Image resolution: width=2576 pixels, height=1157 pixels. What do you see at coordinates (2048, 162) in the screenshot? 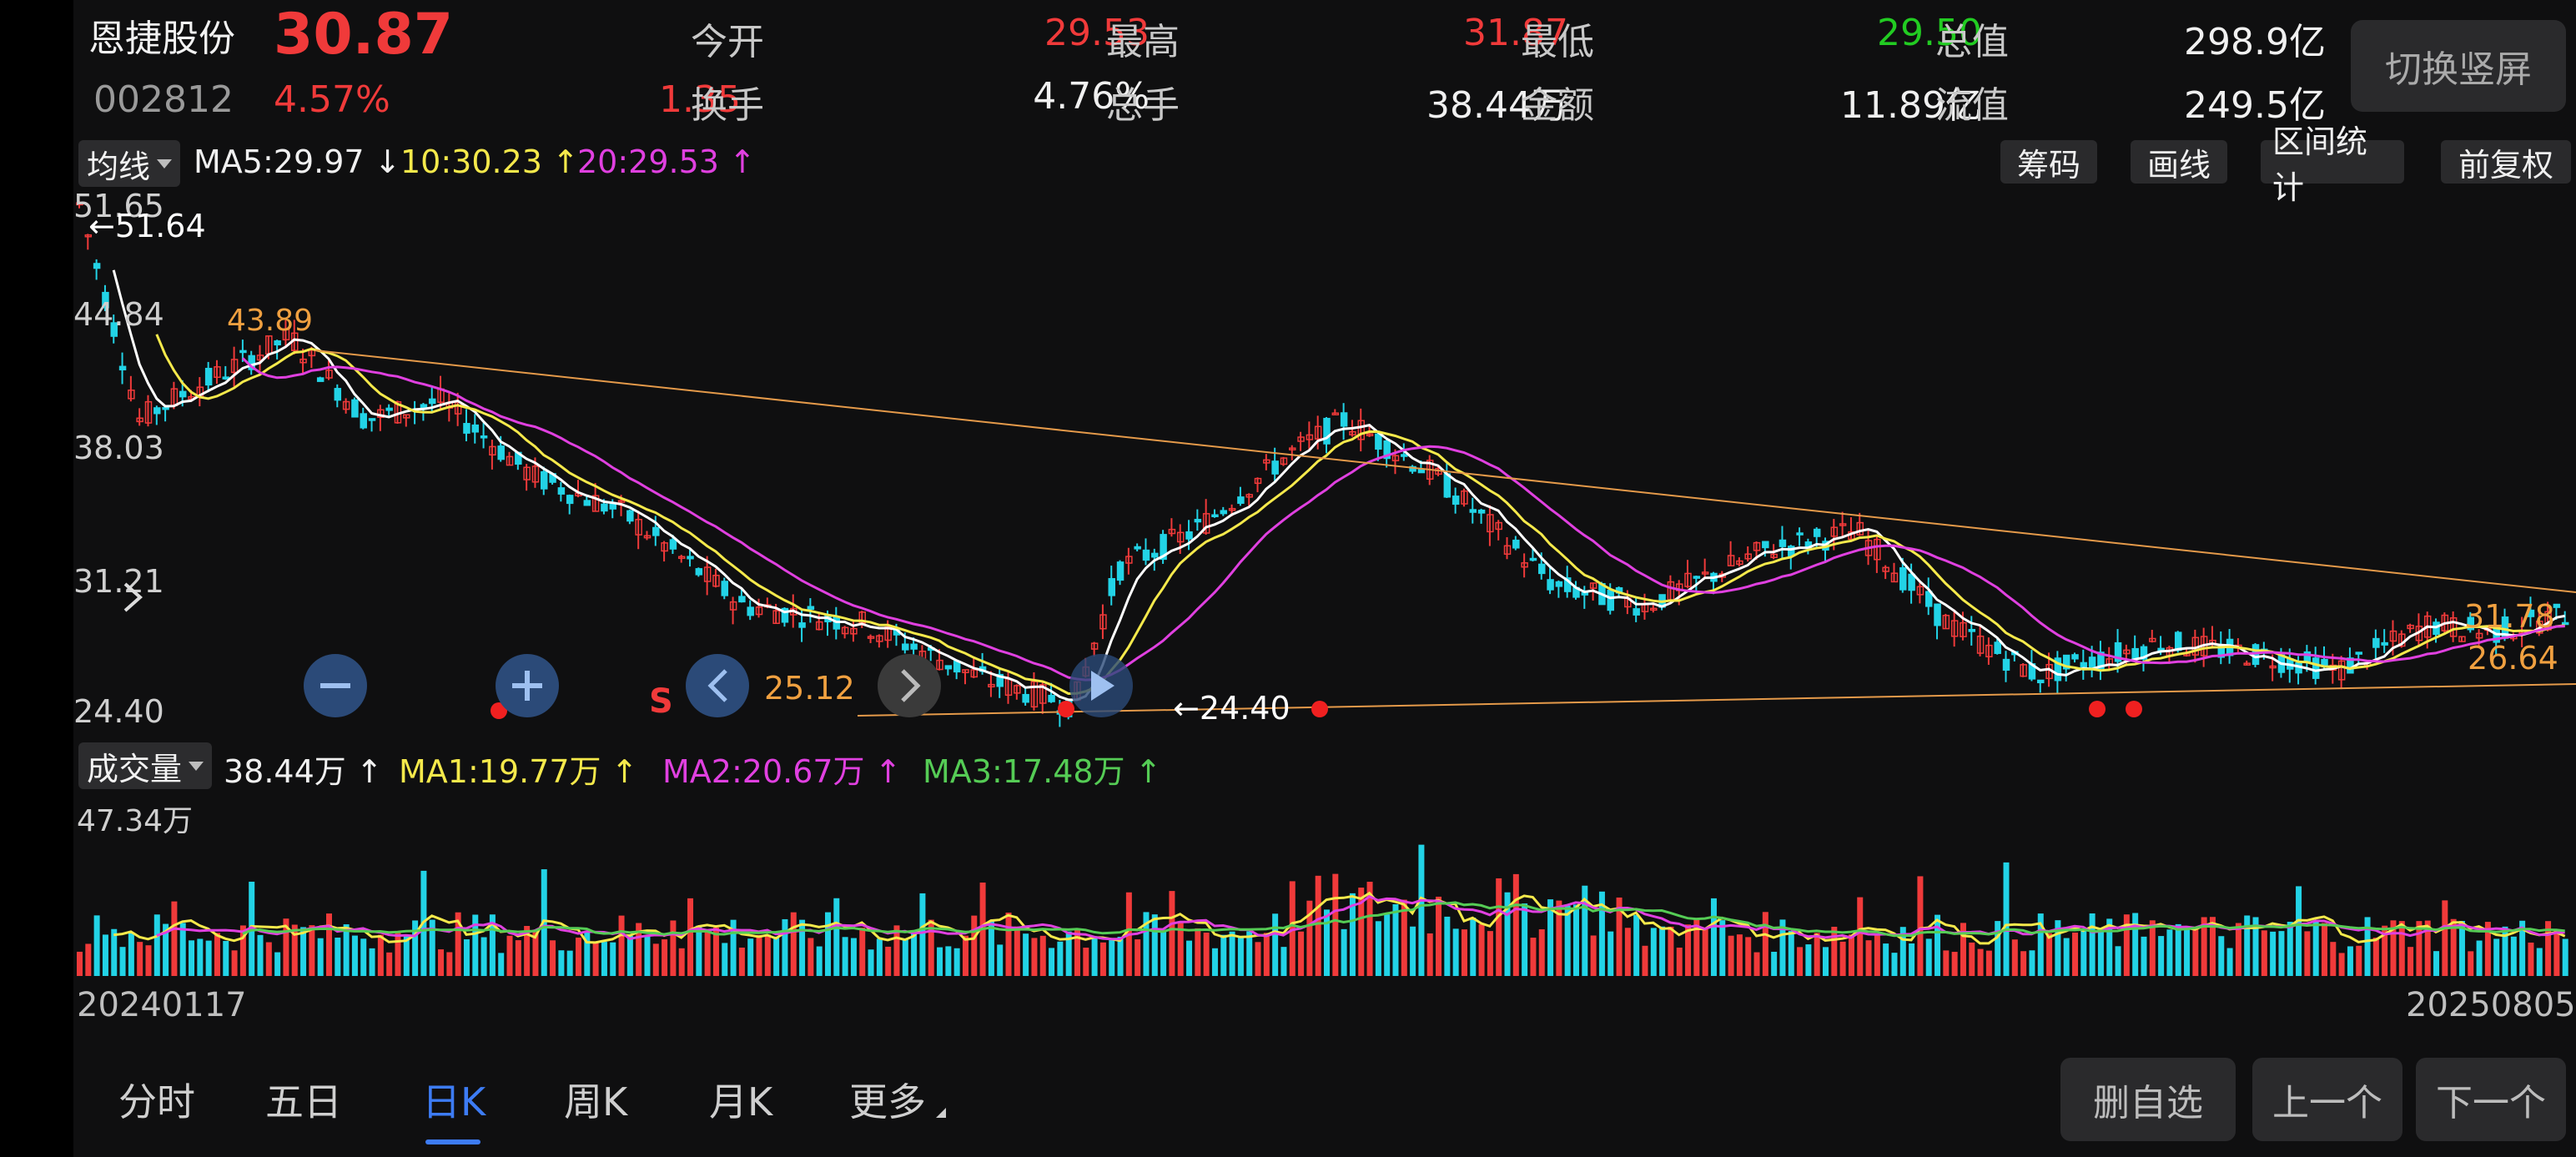
I see `chips-button: 筹码` at bounding box center [2048, 162].